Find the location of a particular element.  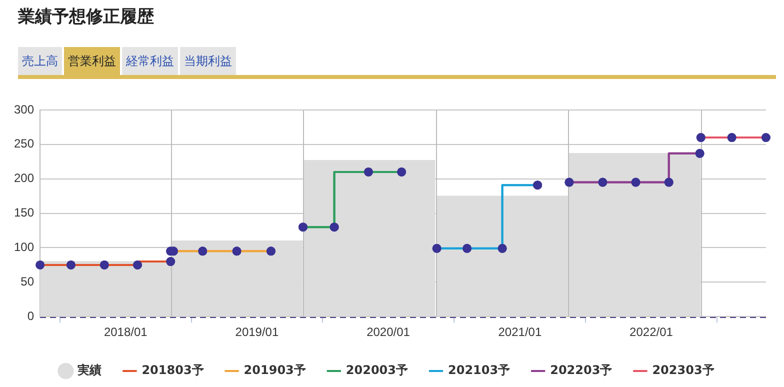

legend-label: 201903予 is located at coordinates (275, 370).